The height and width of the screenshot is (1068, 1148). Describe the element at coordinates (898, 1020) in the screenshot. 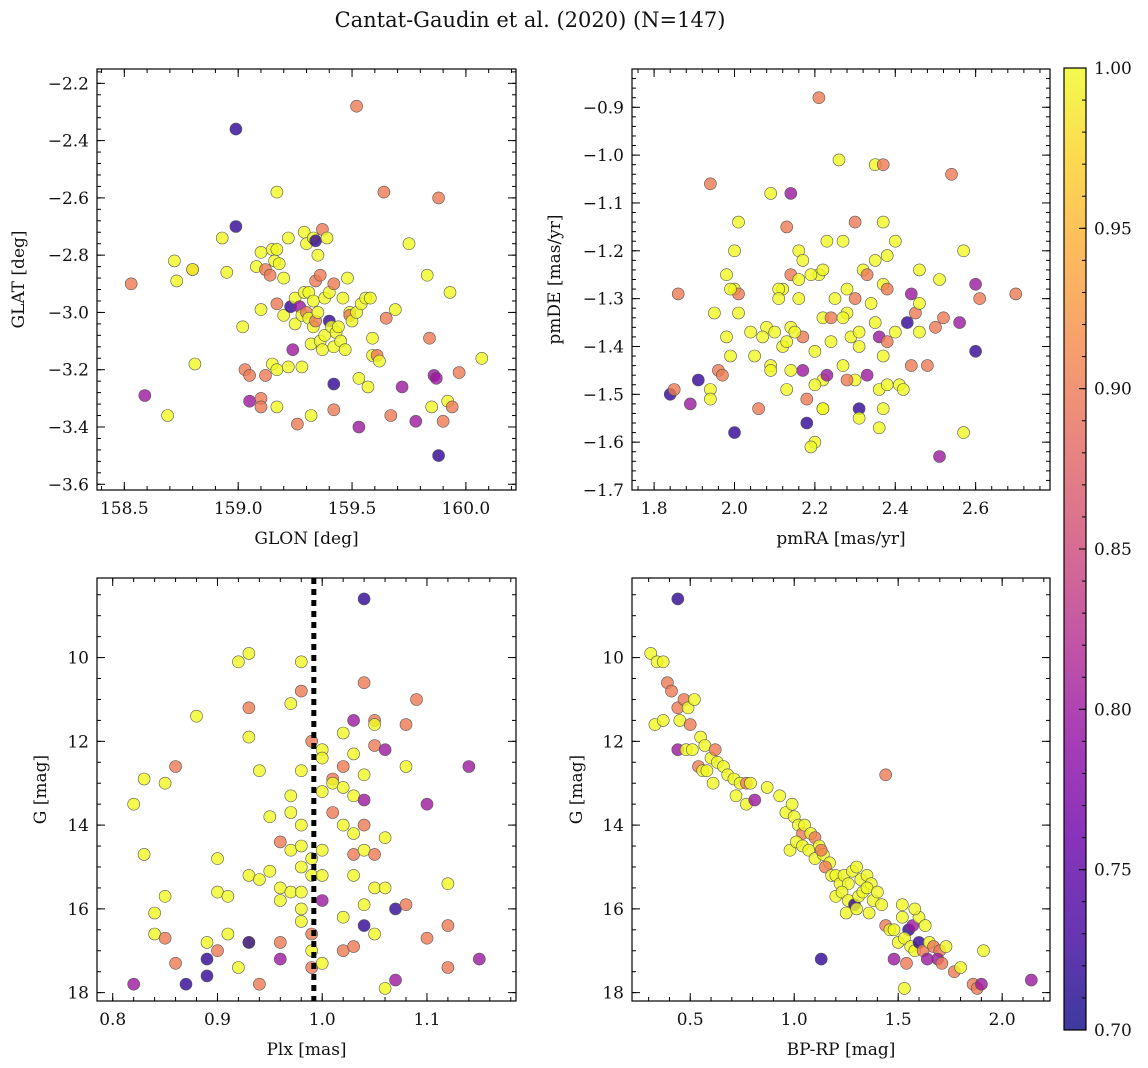

I see `x-tick-label: 1.5` at that location.